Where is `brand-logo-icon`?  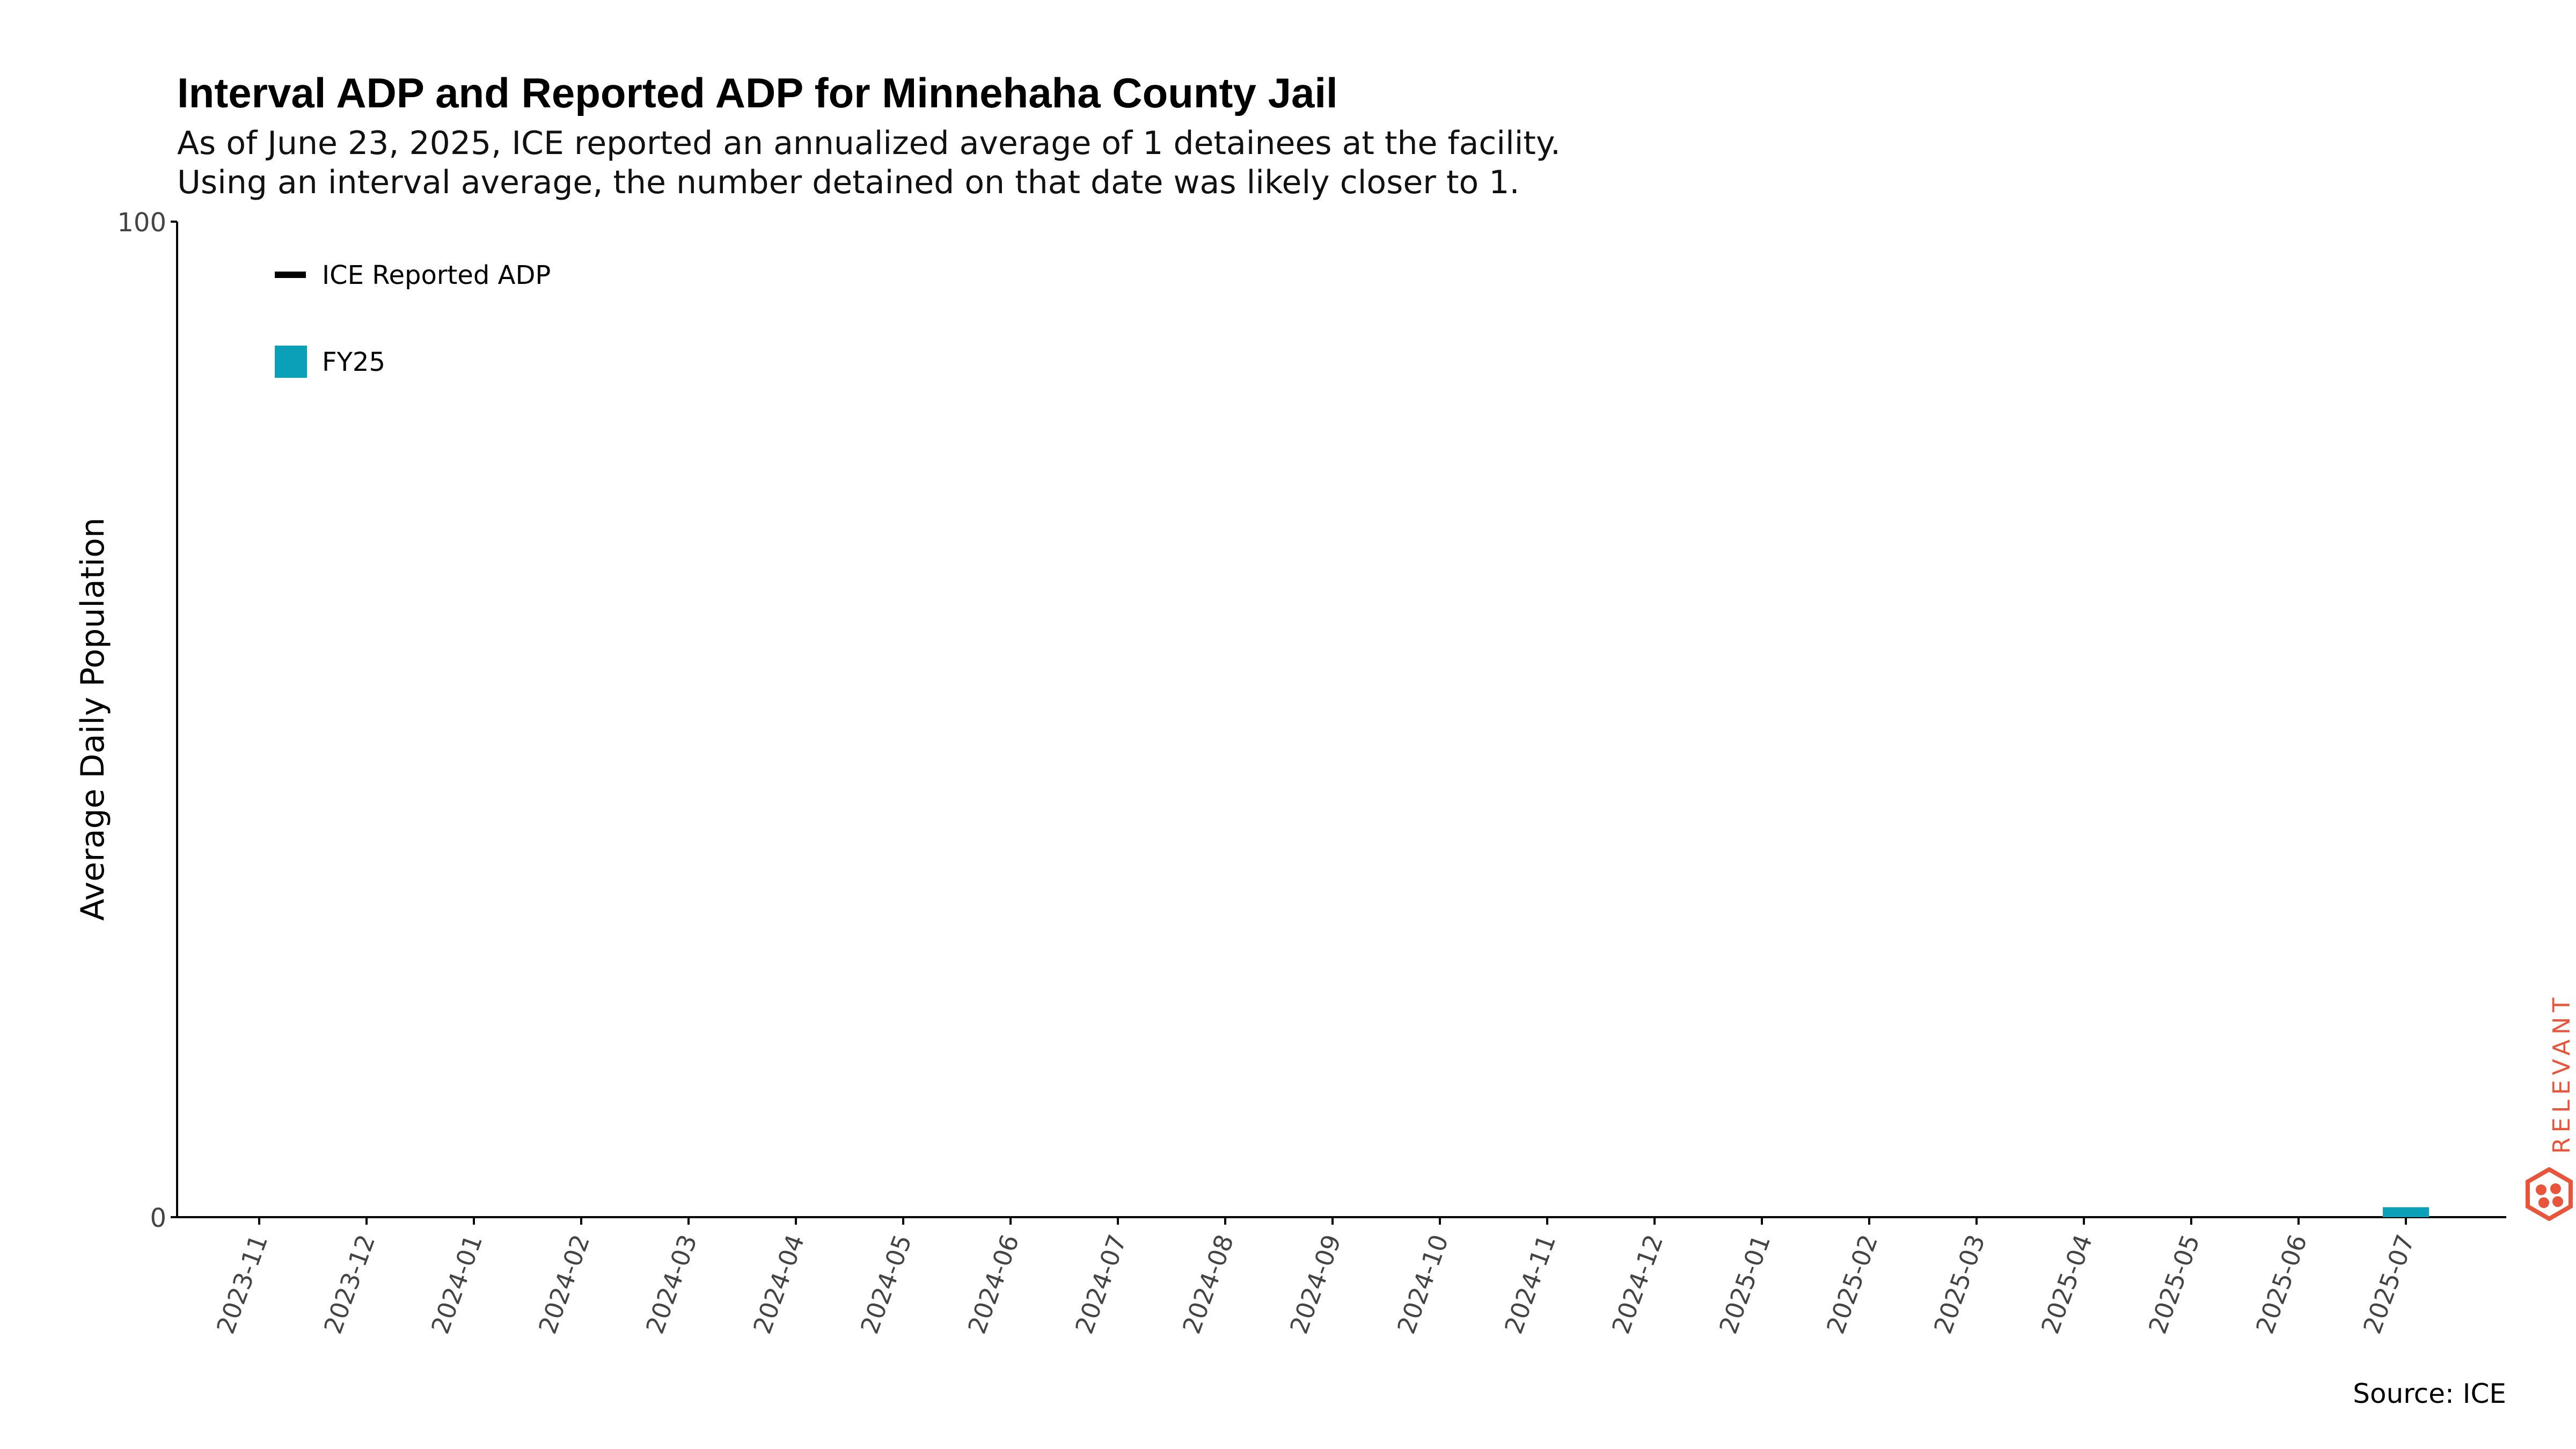
brand-logo-icon is located at coordinates (2549, 1194).